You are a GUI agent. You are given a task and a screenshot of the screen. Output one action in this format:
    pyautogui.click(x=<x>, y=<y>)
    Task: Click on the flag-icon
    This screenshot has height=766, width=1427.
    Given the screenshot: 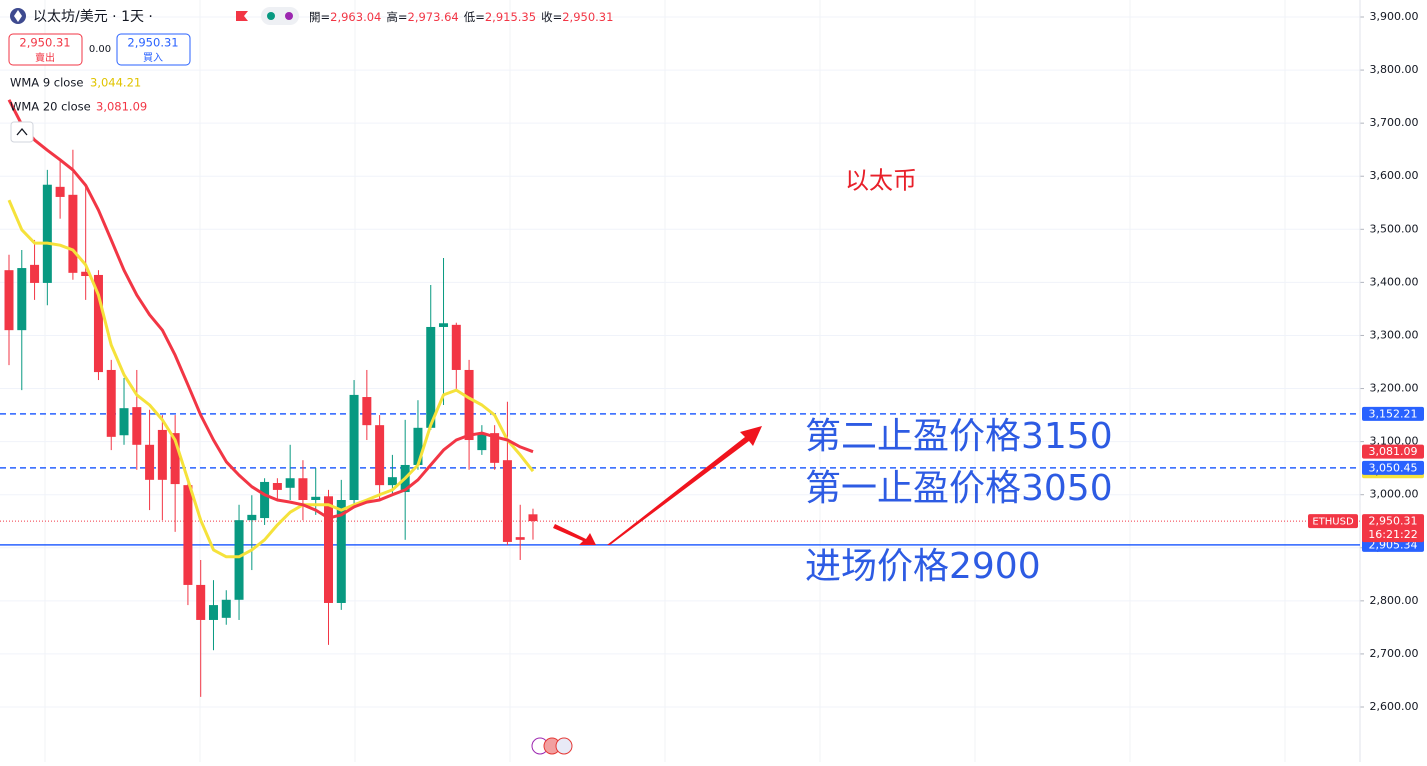 What is the action you would take?
    pyautogui.click(x=242, y=16)
    